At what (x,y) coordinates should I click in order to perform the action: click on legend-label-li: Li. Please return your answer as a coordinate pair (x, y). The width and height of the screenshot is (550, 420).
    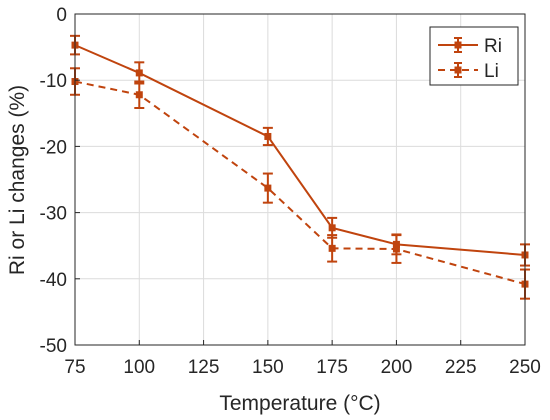
    Looking at the image, I should click on (491, 71).